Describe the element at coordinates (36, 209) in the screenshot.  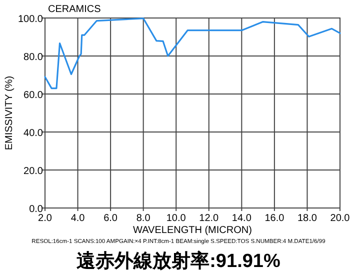
I see `y-tick-label: 0.0` at that location.